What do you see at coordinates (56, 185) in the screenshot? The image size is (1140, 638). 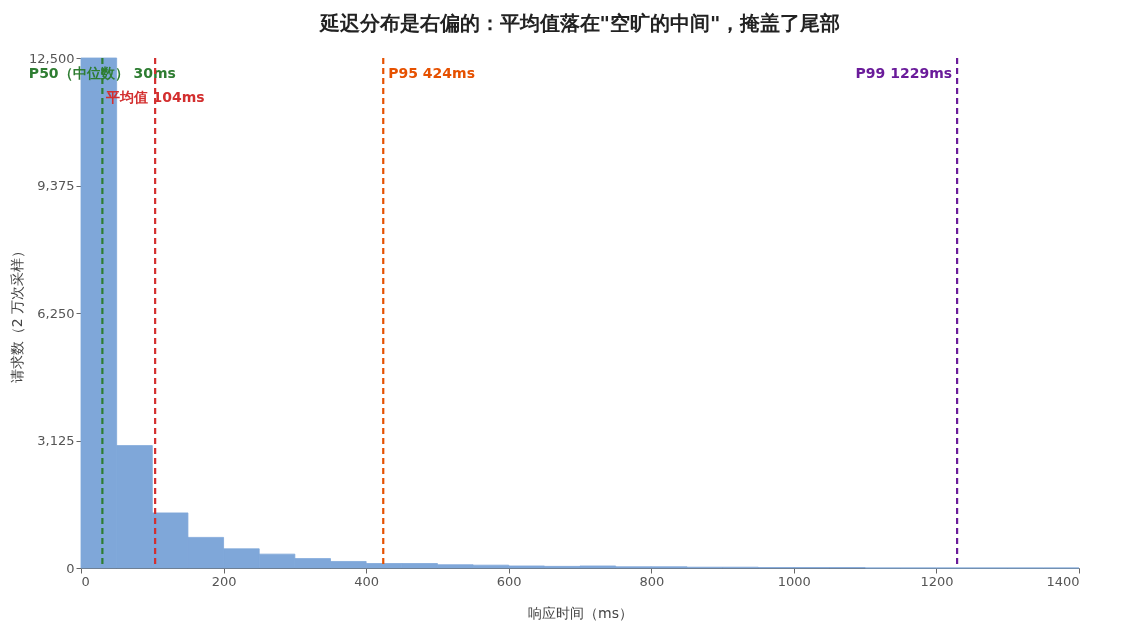 I see `y-tick-label: 9,375` at bounding box center [56, 185].